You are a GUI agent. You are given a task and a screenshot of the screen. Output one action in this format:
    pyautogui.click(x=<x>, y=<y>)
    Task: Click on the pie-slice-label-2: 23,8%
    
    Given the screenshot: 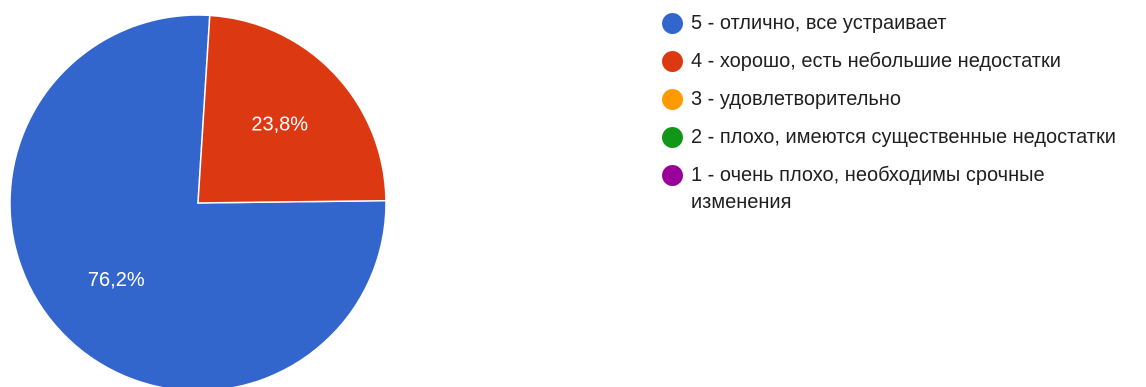 What is the action you would take?
    pyautogui.click(x=279, y=125)
    